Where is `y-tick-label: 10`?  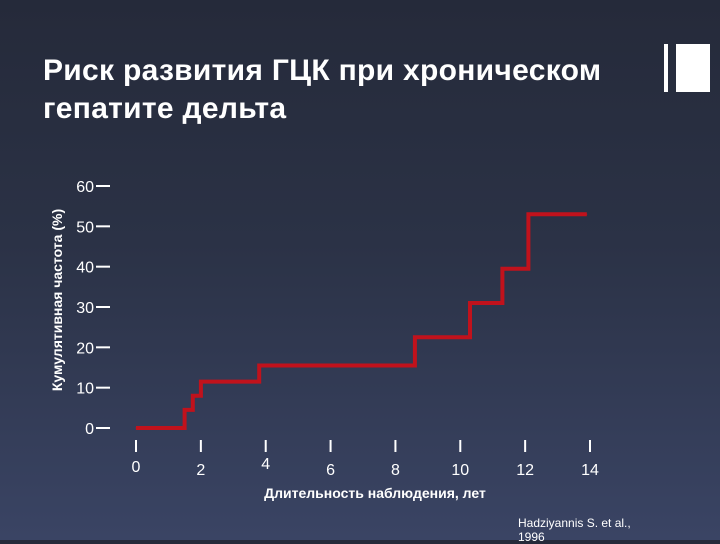 y-tick-label: 10 is located at coordinates (85, 389).